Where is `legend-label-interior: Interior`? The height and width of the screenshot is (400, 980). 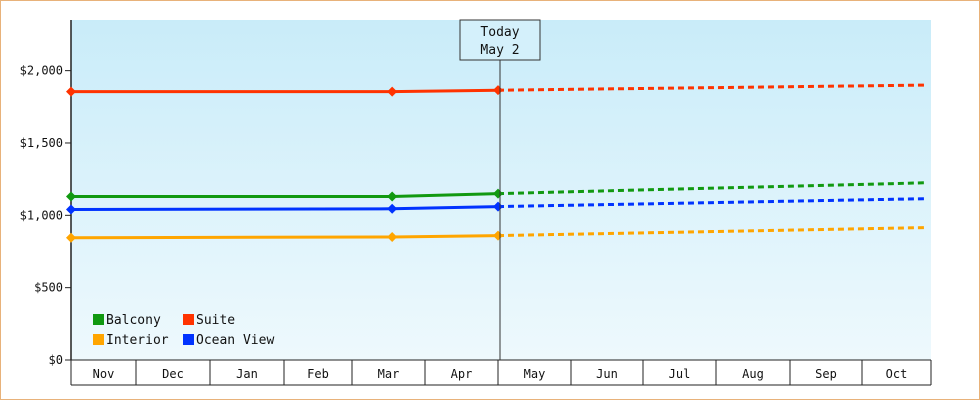
legend-label-interior: Interior is located at coordinates (137, 340).